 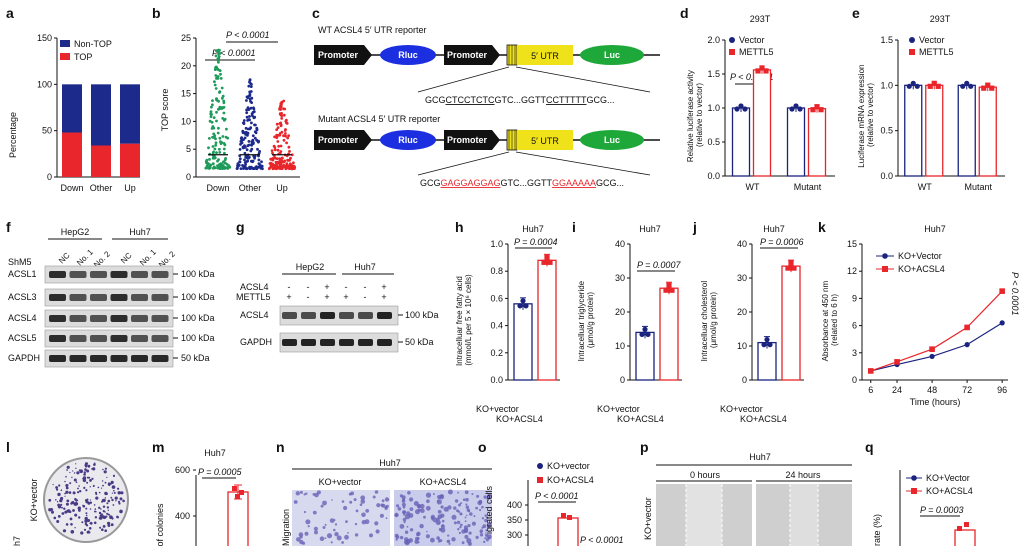 What do you see at coordinates (927, 317) in the screenshot?
I see `panel-k-plot: 0 3 6 9 12 15 6 24 48 72 96` at bounding box center [927, 317].